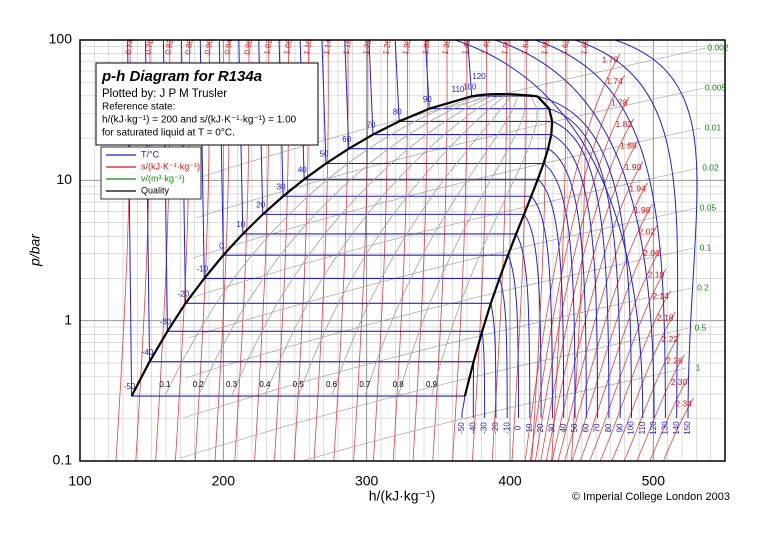 The width and height of the screenshot is (768, 547). I want to click on copyright: © Imperial College London 2003, so click(651, 497).